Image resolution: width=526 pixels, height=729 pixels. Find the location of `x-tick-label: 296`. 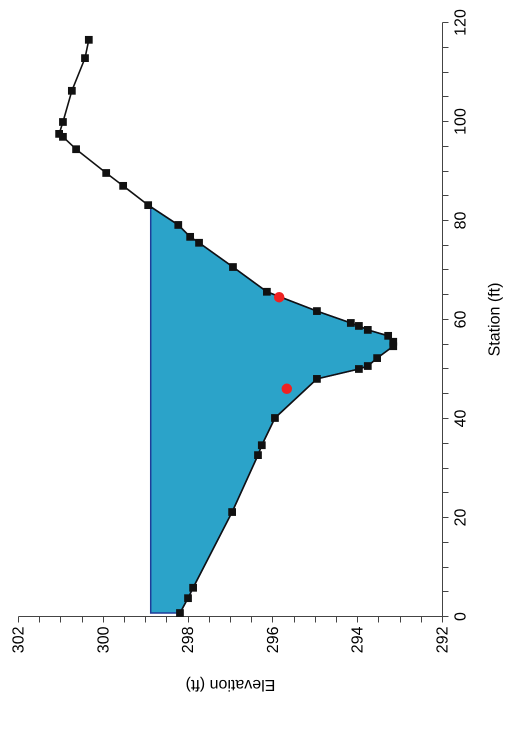

x-tick-label: 296 is located at coordinates (273, 640).